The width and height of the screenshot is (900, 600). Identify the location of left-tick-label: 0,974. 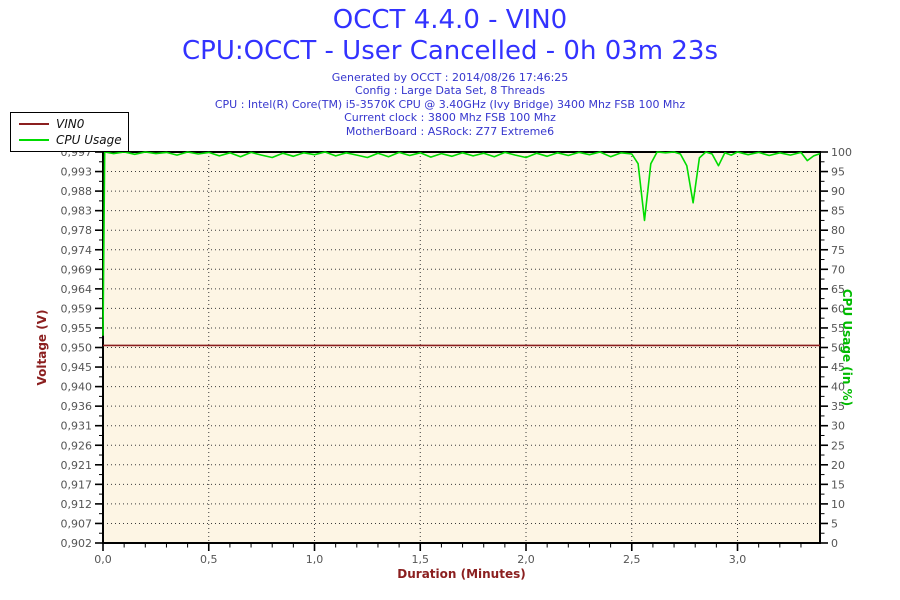
(77, 250).